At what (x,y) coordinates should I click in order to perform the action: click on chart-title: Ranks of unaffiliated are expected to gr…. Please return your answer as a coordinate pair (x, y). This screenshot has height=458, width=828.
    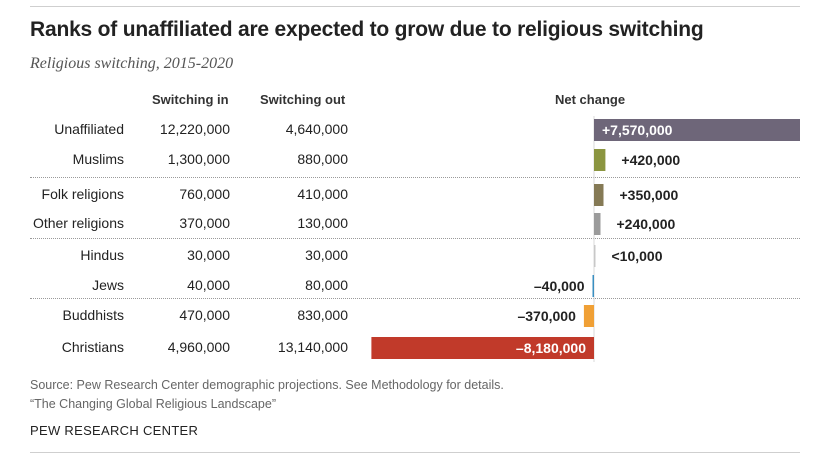
    Looking at the image, I should click on (367, 29).